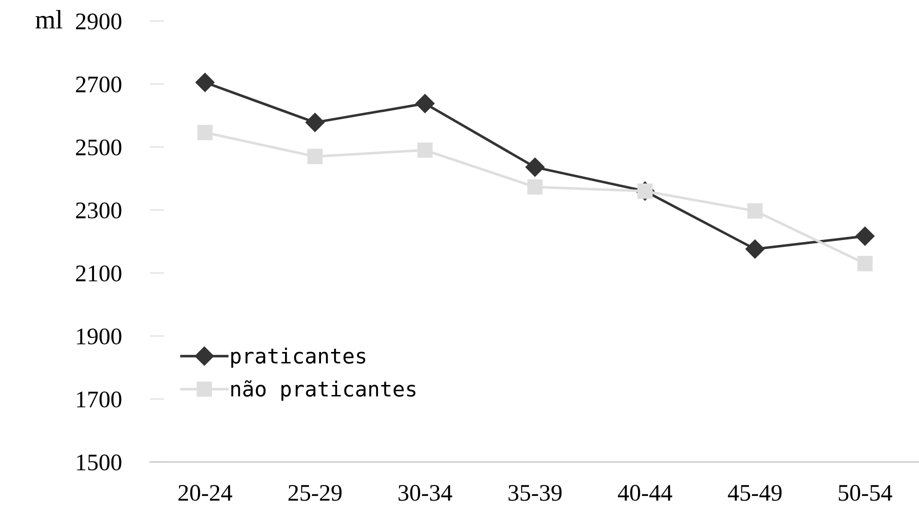 This screenshot has height=520, width=919. Describe the element at coordinates (323, 390) in the screenshot. I see `legend-label: não praticantes` at that location.